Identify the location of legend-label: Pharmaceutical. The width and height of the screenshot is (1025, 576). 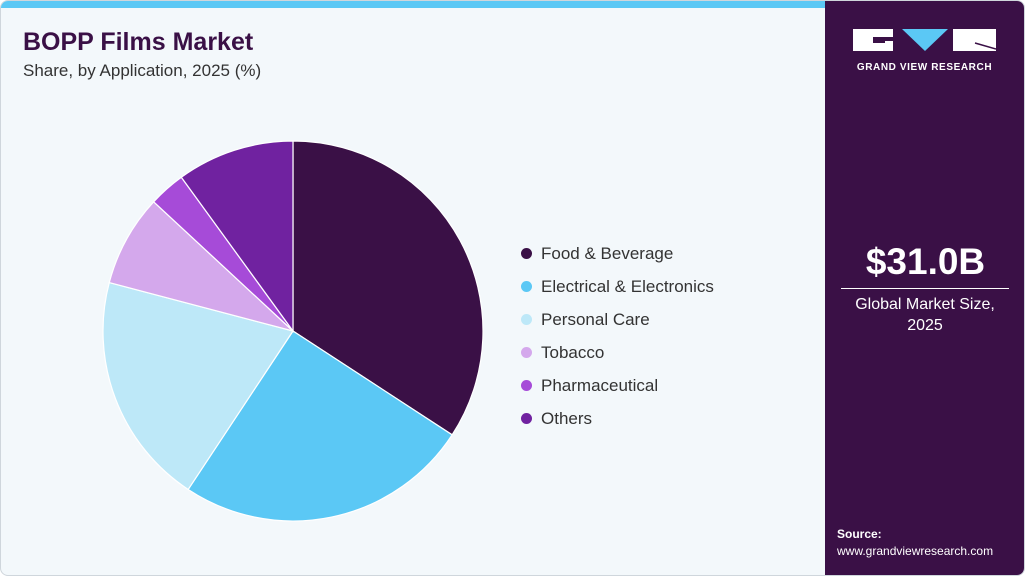
(600, 385).